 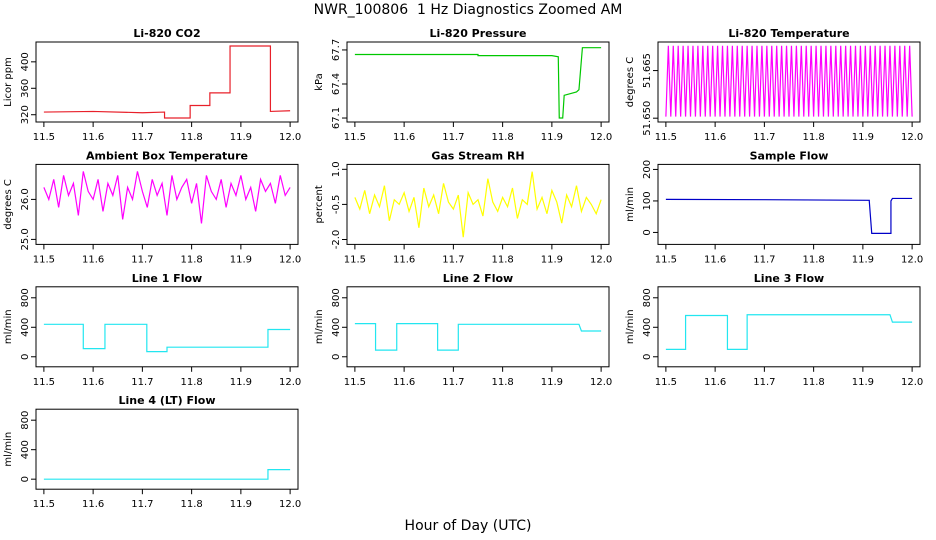 What do you see at coordinates (25, 239) in the screenshot?
I see `y-tick-label: 25.0` at bounding box center [25, 239].